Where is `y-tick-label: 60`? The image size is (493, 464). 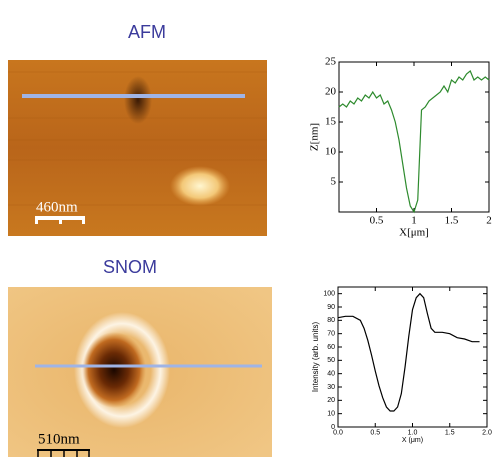
y-tick-label: 60 is located at coordinates (331, 347).